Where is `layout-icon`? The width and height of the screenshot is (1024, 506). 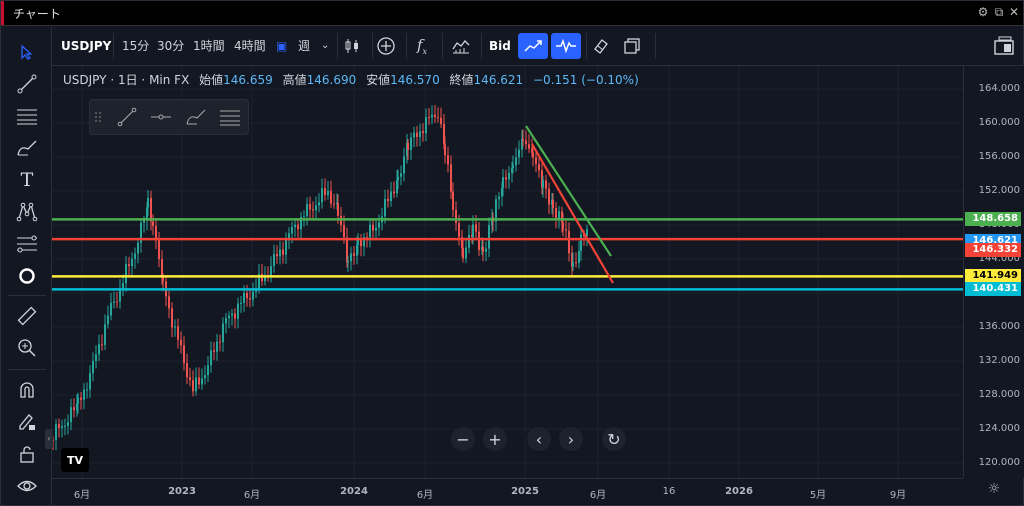
layout-icon is located at coordinates (1004, 46).